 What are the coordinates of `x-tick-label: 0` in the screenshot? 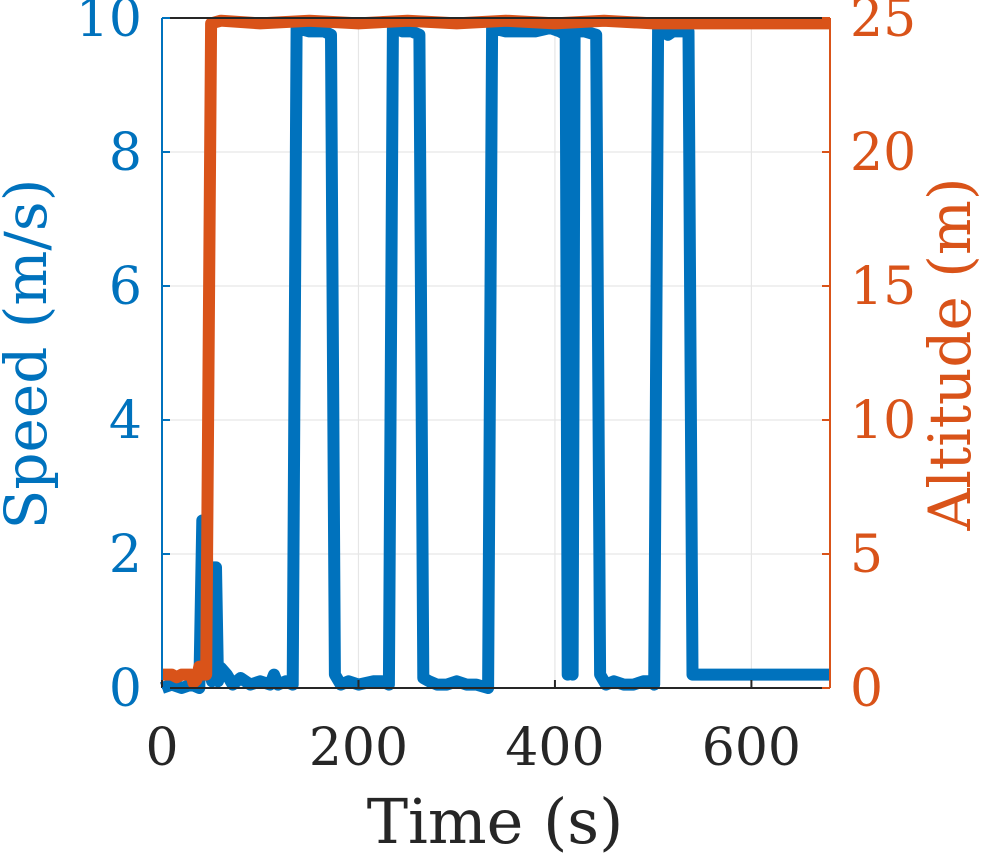 It's located at (161, 748).